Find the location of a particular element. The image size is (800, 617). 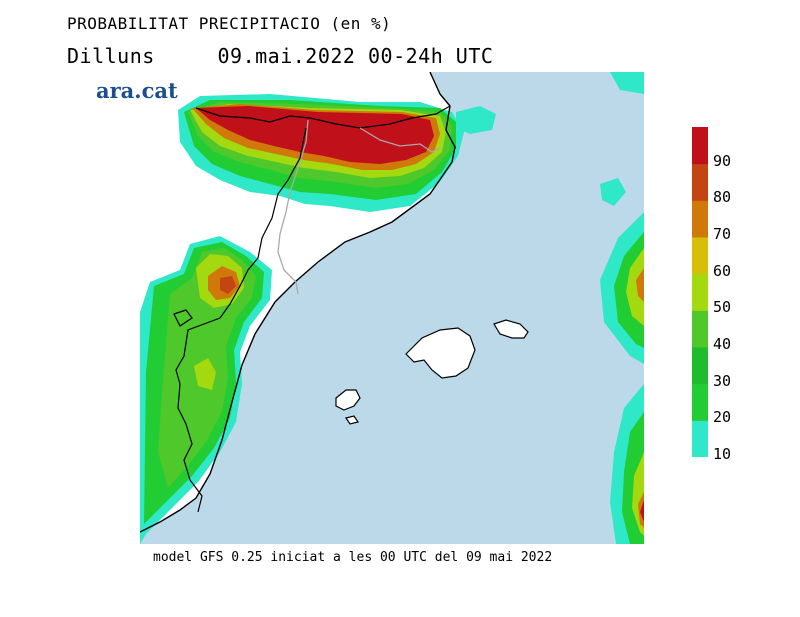

legend-label-40: 40 is located at coordinates (722, 344).